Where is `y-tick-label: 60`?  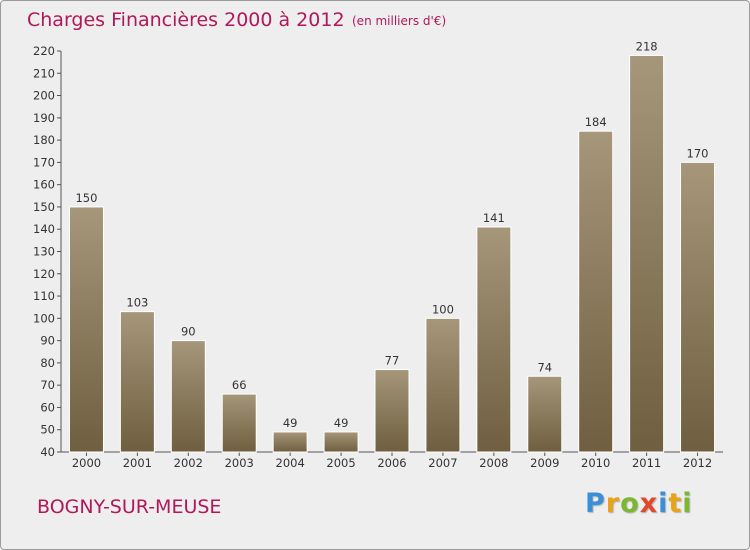 y-tick-label: 60 is located at coordinates (47, 407).